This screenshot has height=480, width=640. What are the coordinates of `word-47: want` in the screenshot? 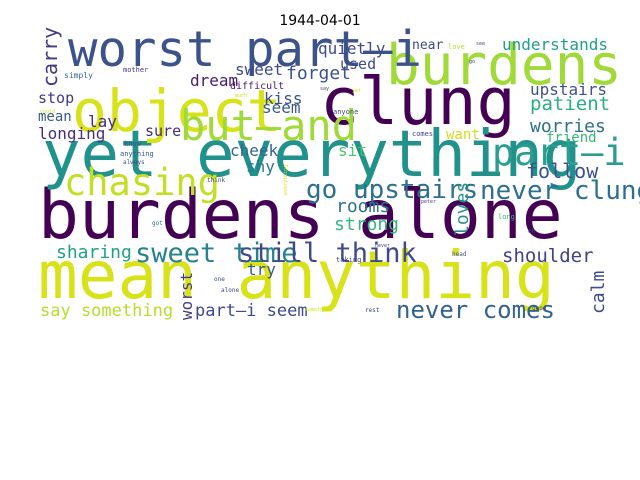 It's located at (463, 135).